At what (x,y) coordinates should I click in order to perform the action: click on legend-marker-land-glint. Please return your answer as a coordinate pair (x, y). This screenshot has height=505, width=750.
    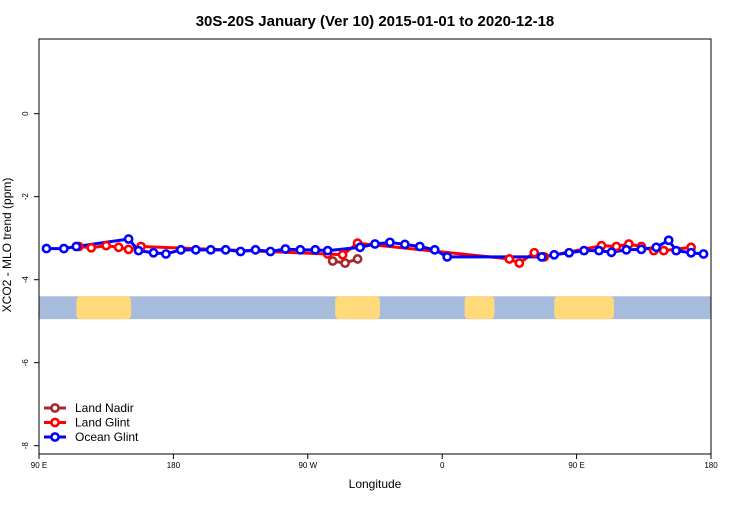
    Looking at the image, I should click on (55, 422).